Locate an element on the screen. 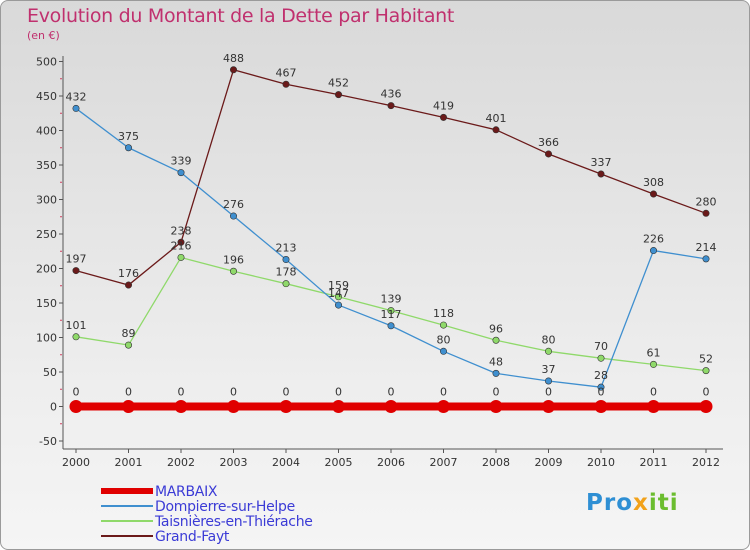 The height and width of the screenshot is (550, 750). x-tick-label: 2003 is located at coordinates (234, 462).